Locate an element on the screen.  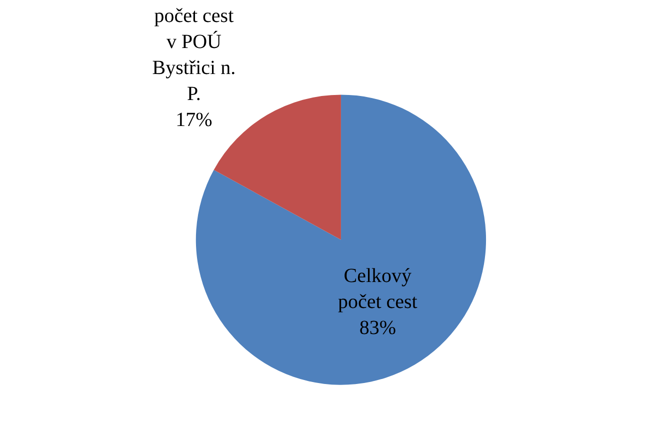
data-label: 83% is located at coordinates (377, 328).